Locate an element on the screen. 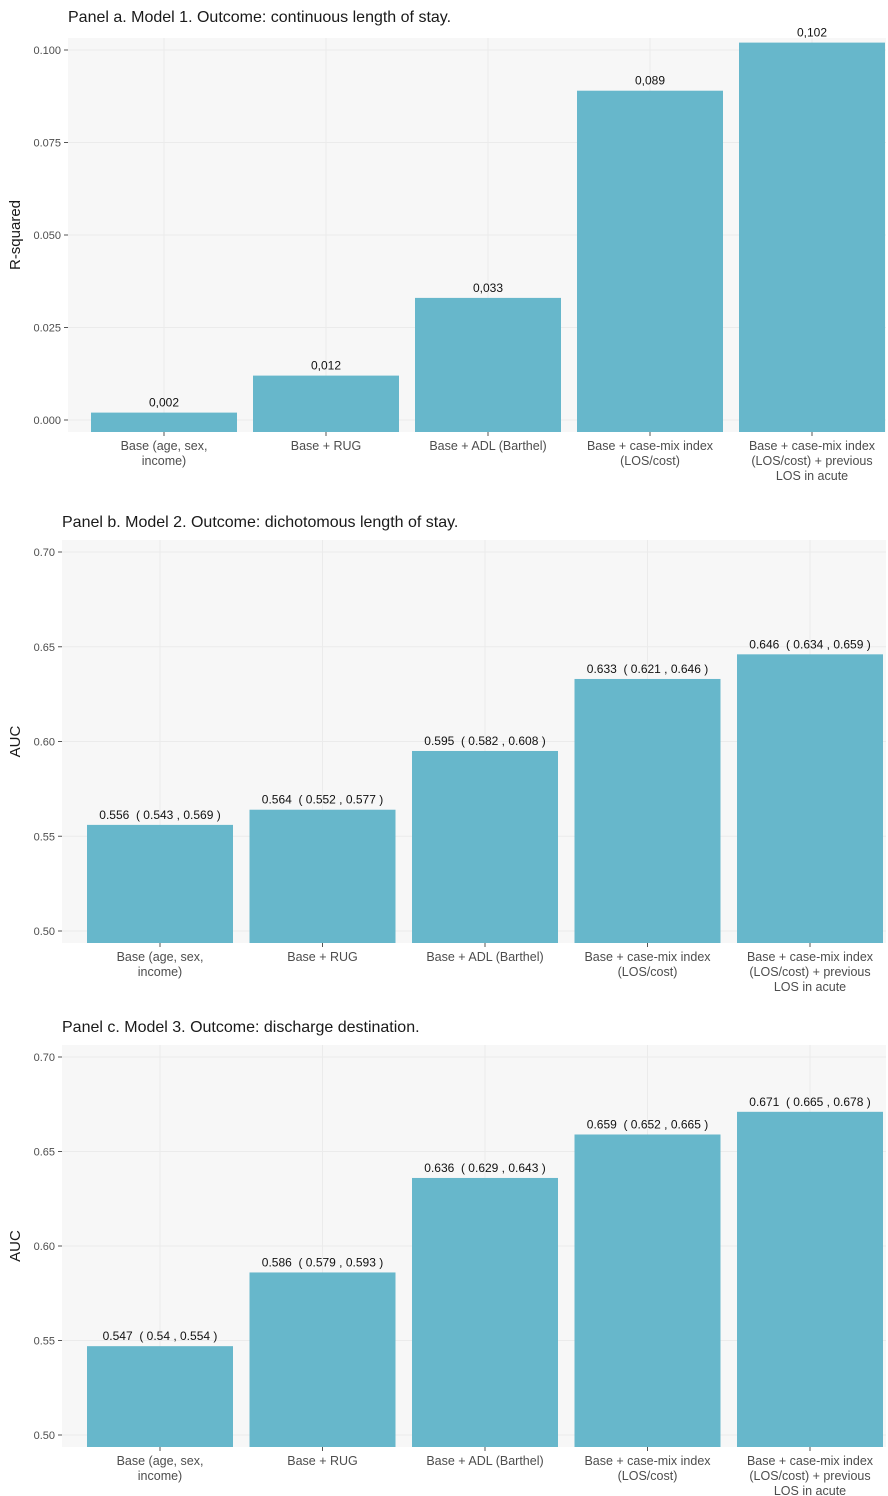 The image size is (888, 1496). bar-value-label: 0,002 is located at coordinates (164, 403).